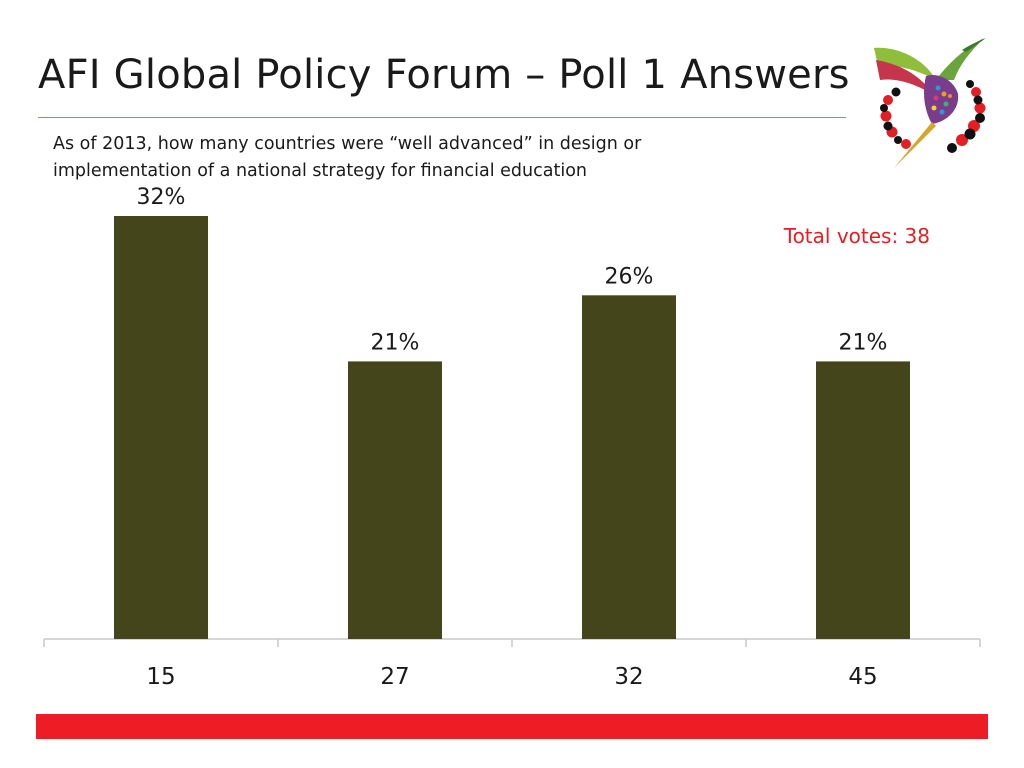  I want to click on data-label-45: 21%, so click(863, 342).